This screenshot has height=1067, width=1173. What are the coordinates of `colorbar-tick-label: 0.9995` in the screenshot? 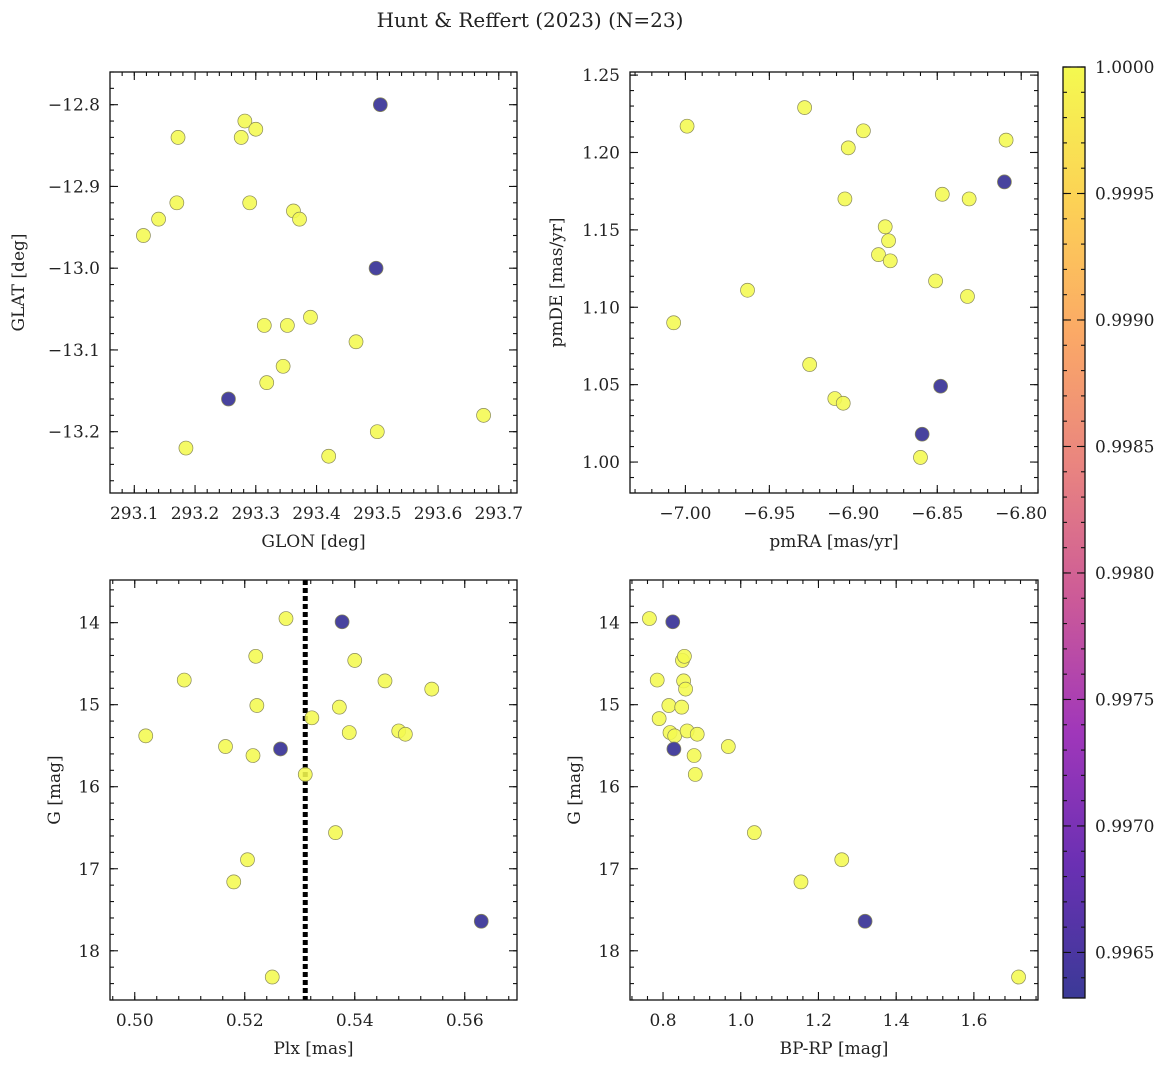 It's located at (1124, 194).